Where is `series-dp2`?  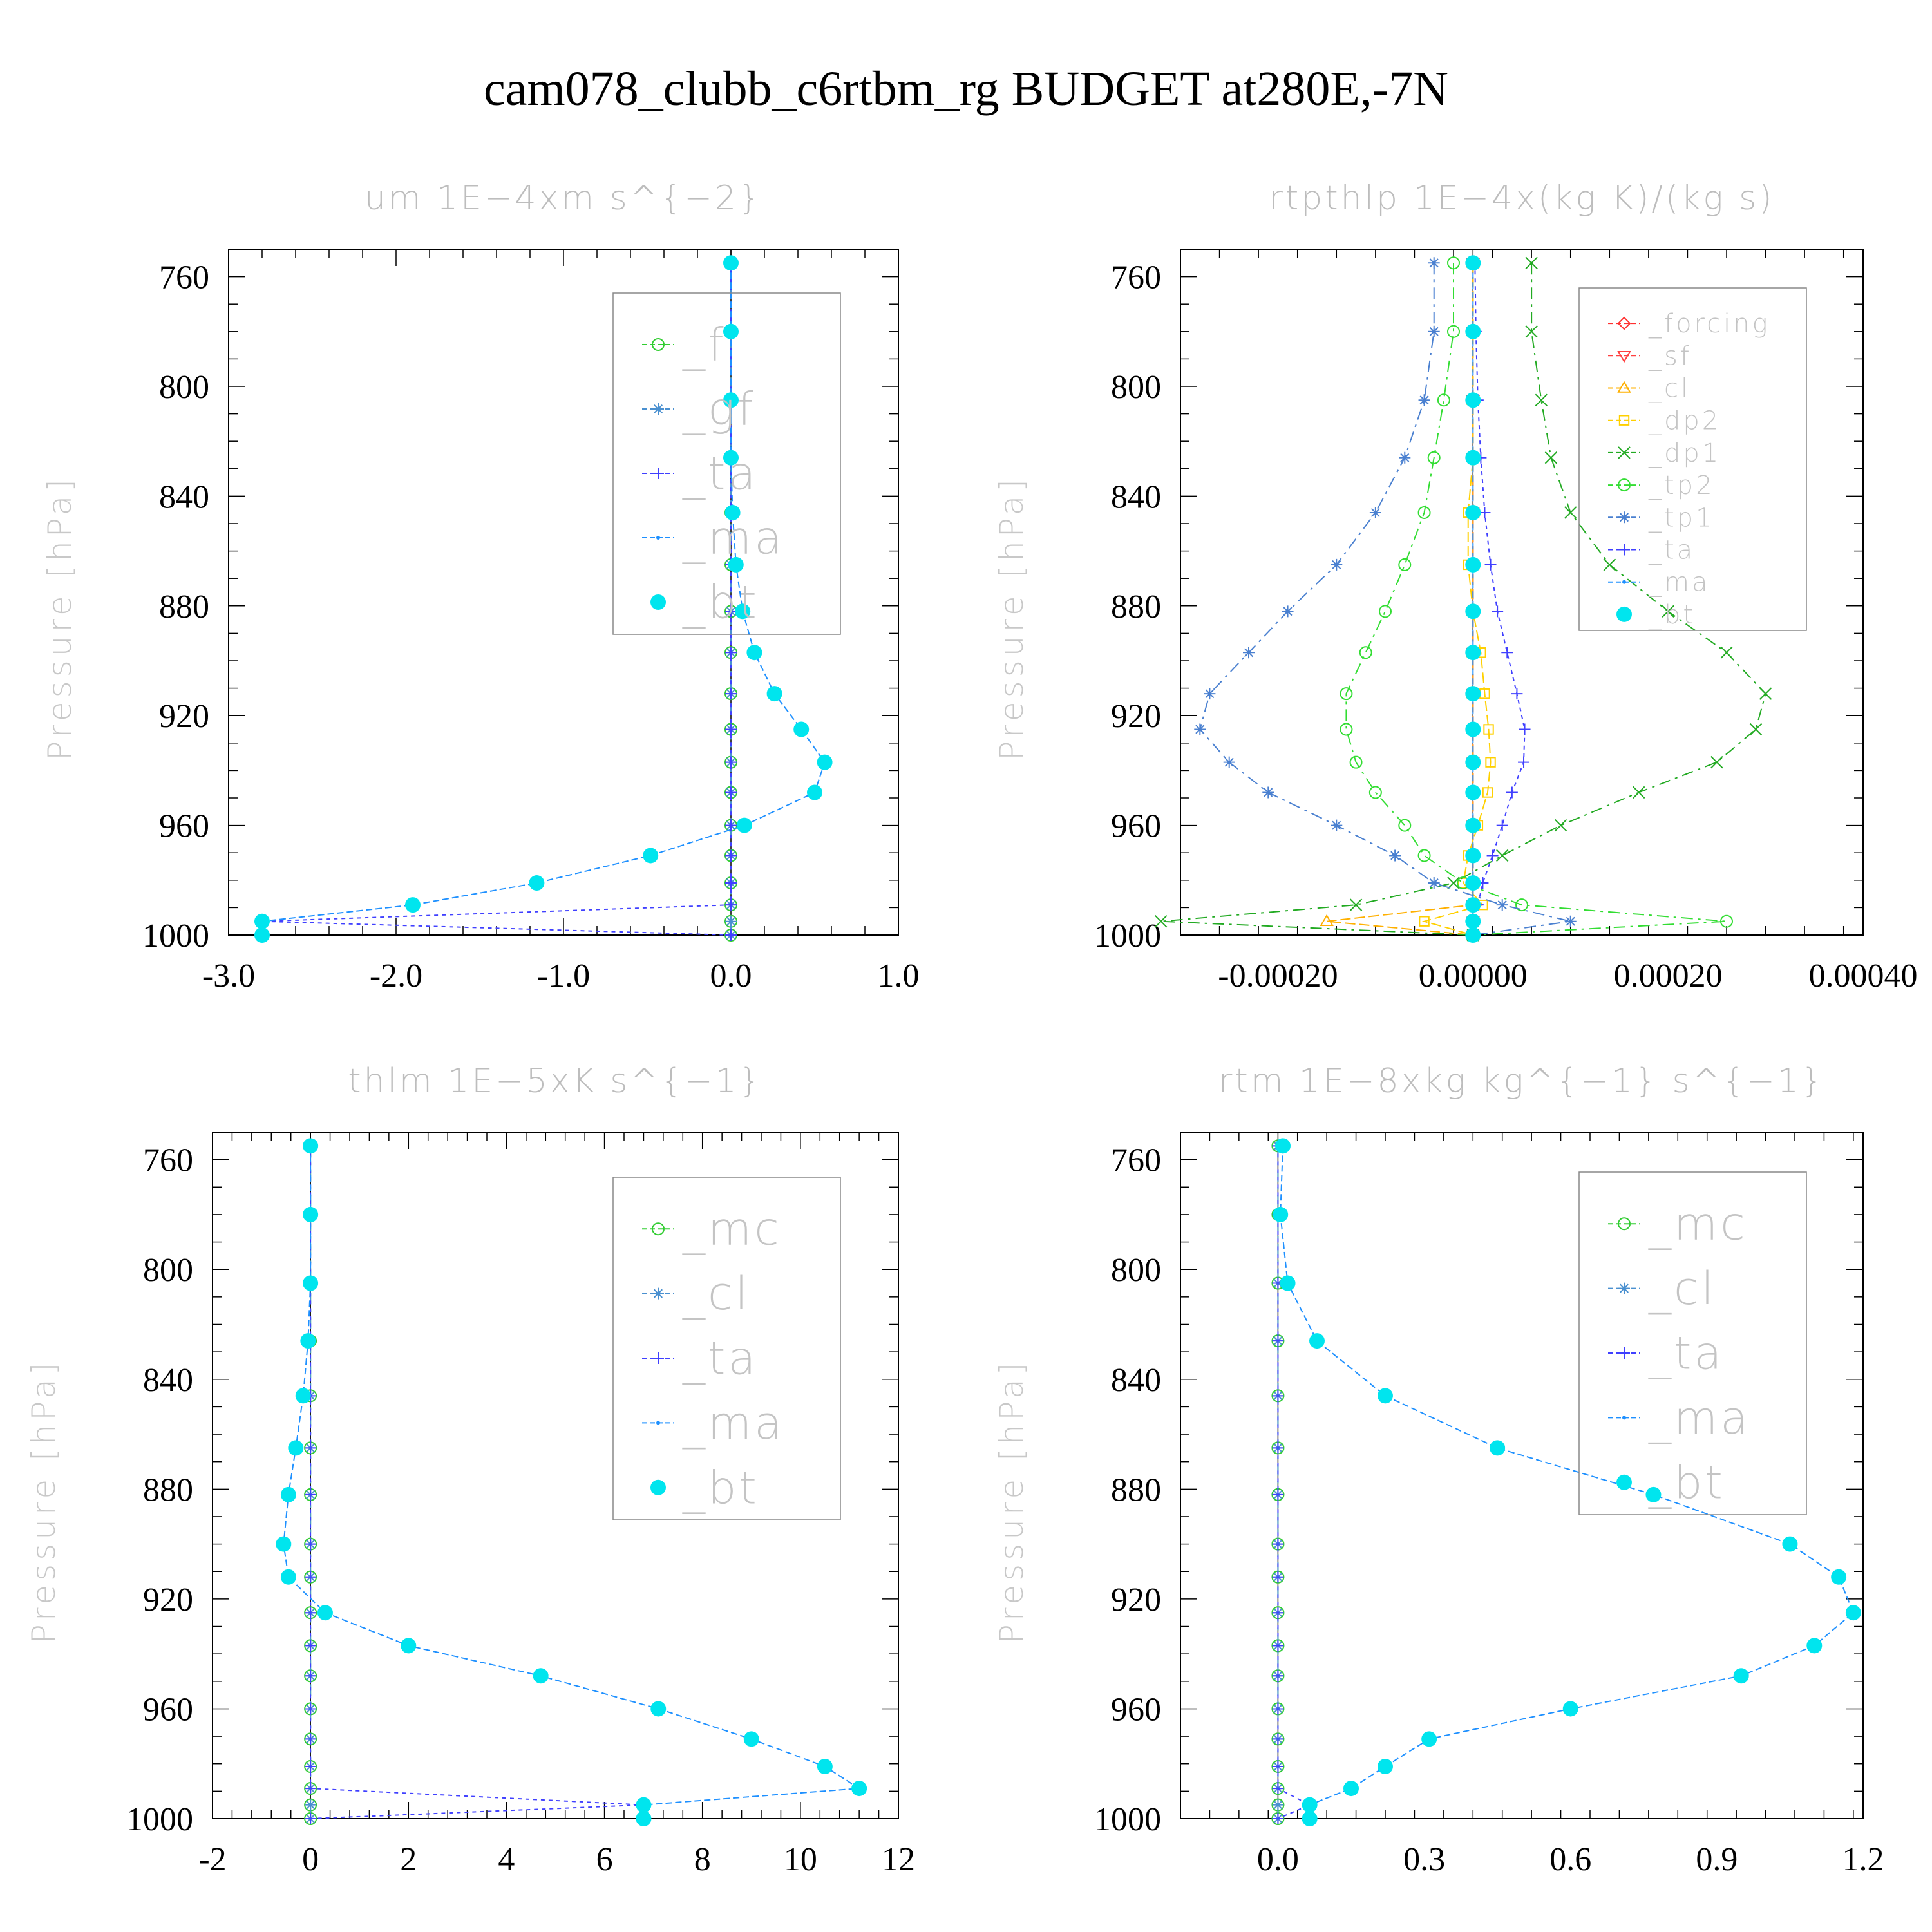 series-dp2 is located at coordinates (1457, 599).